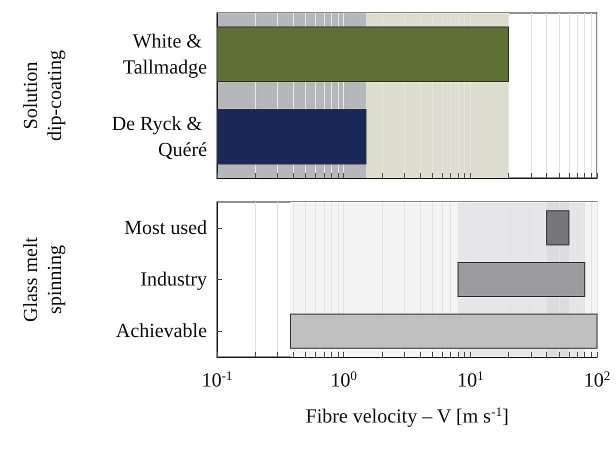 The height and width of the screenshot is (459, 616). What do you see at coordinates (165, 227) in the screenshot?
I see `y-tick-label: Most used` at bounding box center [165, 227].